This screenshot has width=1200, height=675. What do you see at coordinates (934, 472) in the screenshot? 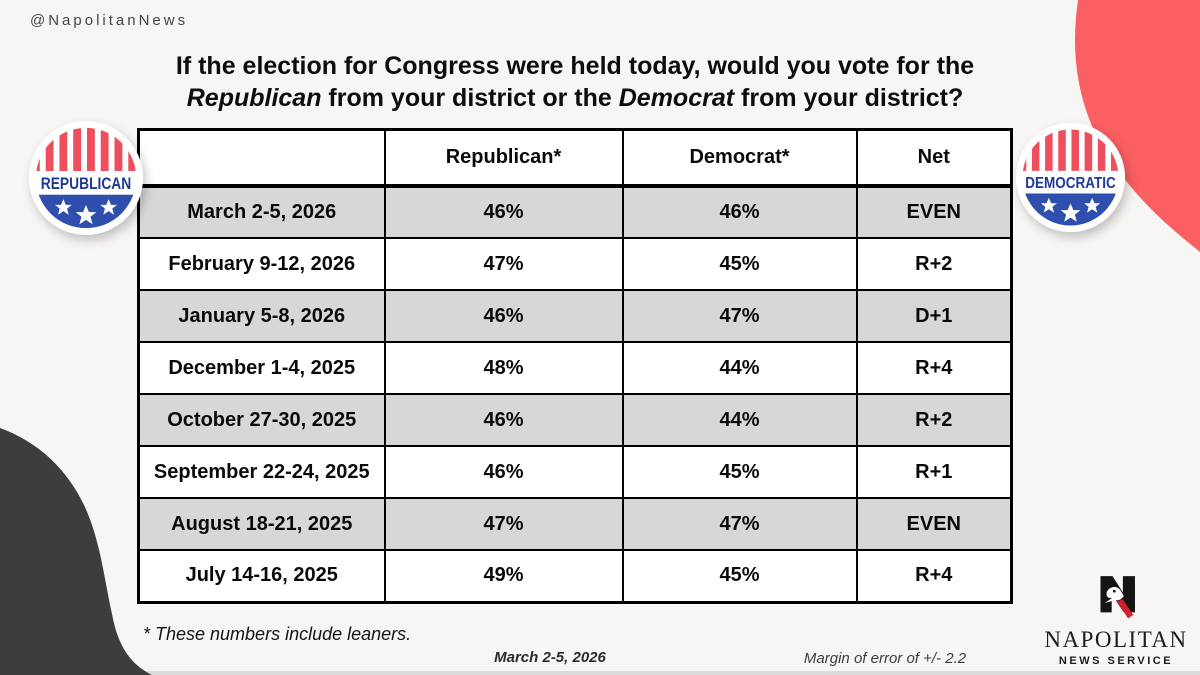
I see `cell-net: R+1` at bounding box center [934, 472].